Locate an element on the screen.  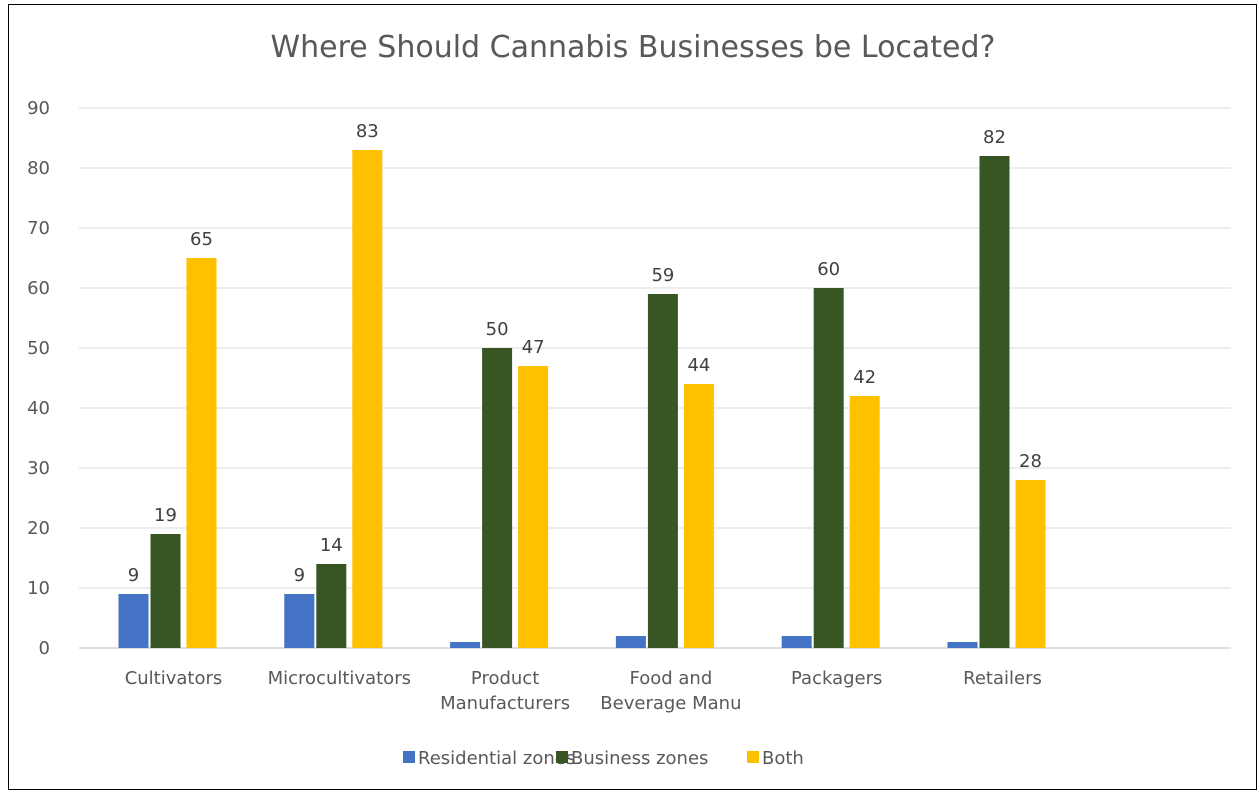
category-label: Food and is located at coordinates (671, 678).